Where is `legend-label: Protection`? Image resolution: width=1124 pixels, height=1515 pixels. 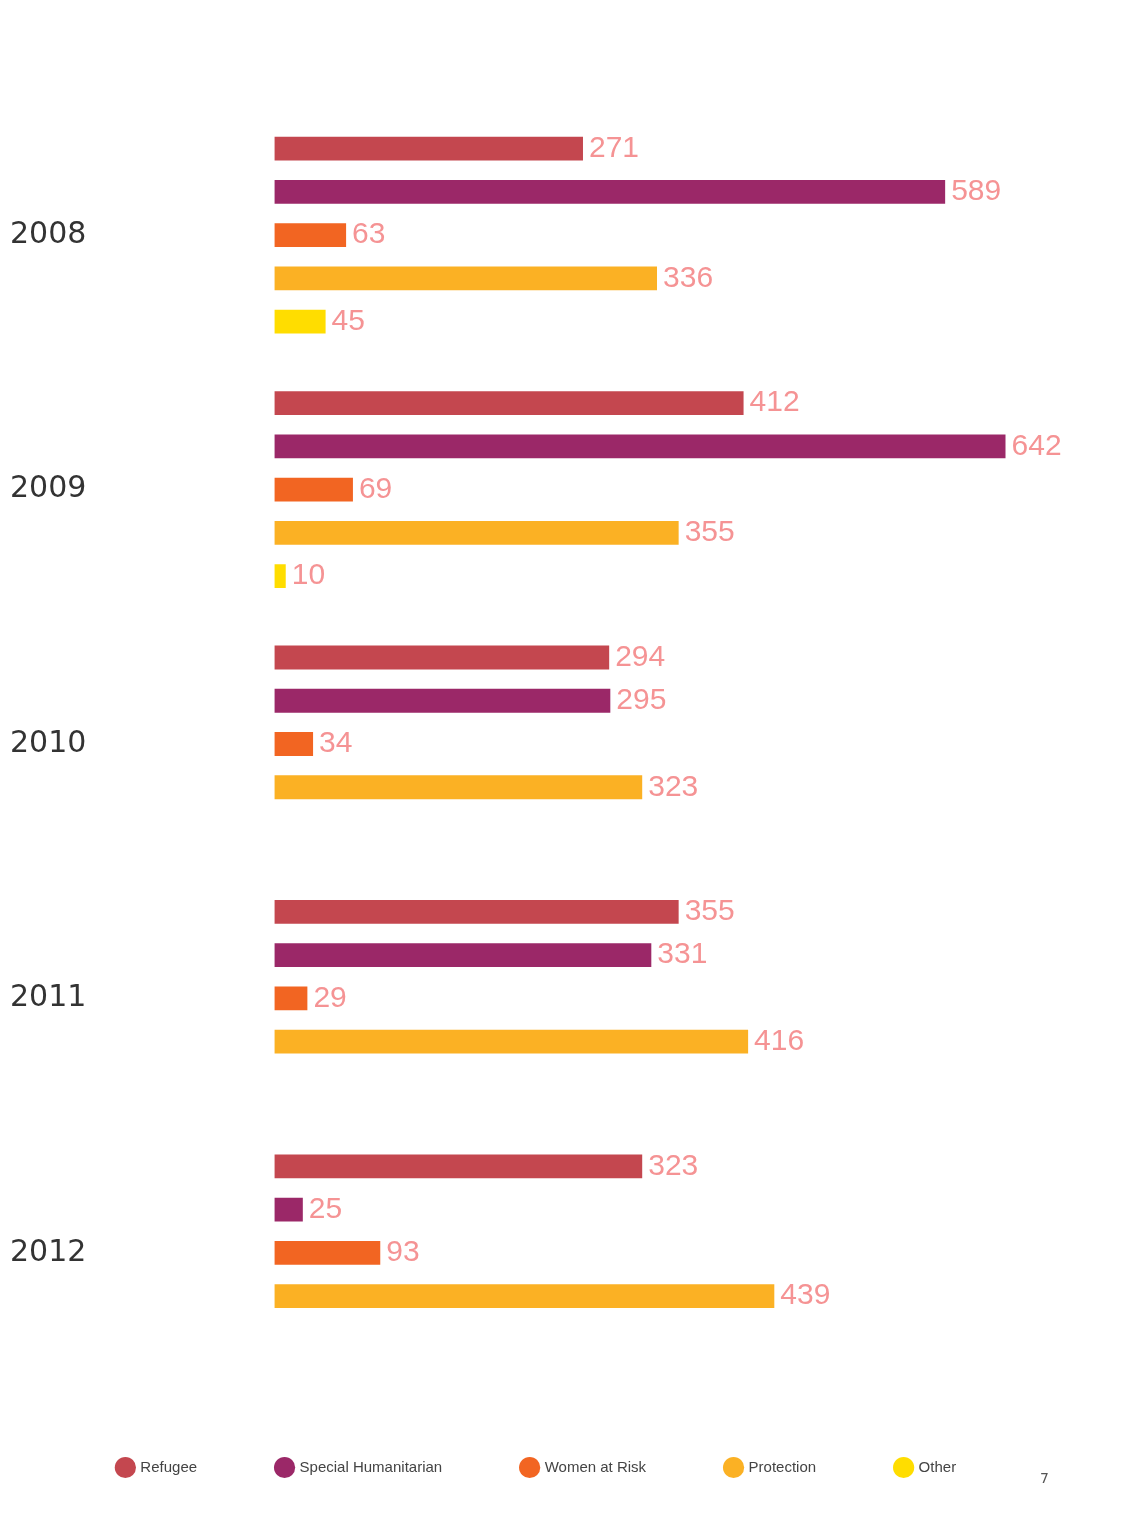 legend-label: Protection is located at coordinates (782, 1466).